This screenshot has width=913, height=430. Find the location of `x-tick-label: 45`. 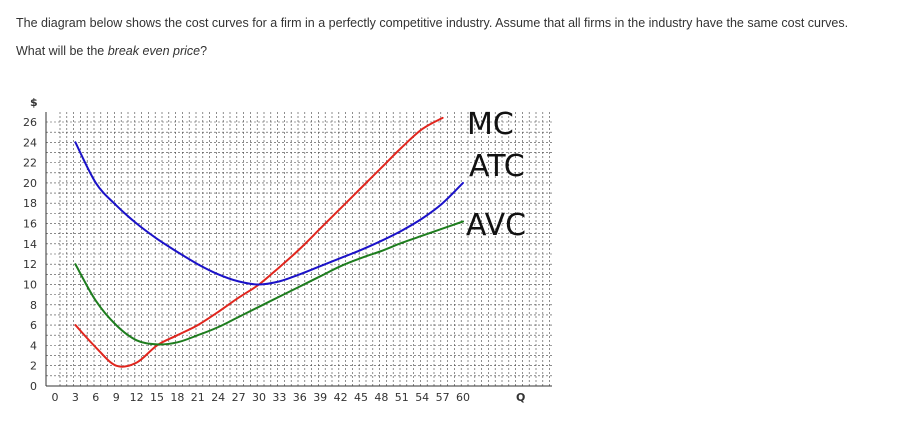

x-tick-label: 45 is located at coordinates (361, 397).